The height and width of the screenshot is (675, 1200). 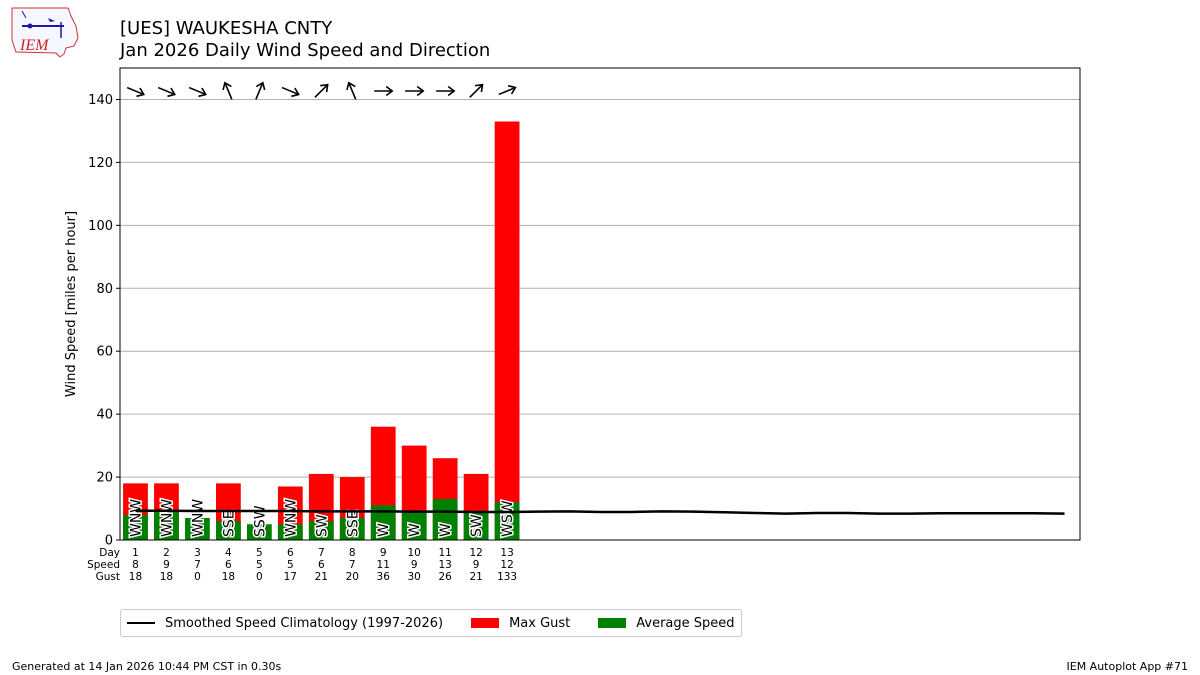 What do you see at coordinates (197, 565) in the screenshot?
I see `speed-value-day-3: 7` at bounding box center [197, 565].